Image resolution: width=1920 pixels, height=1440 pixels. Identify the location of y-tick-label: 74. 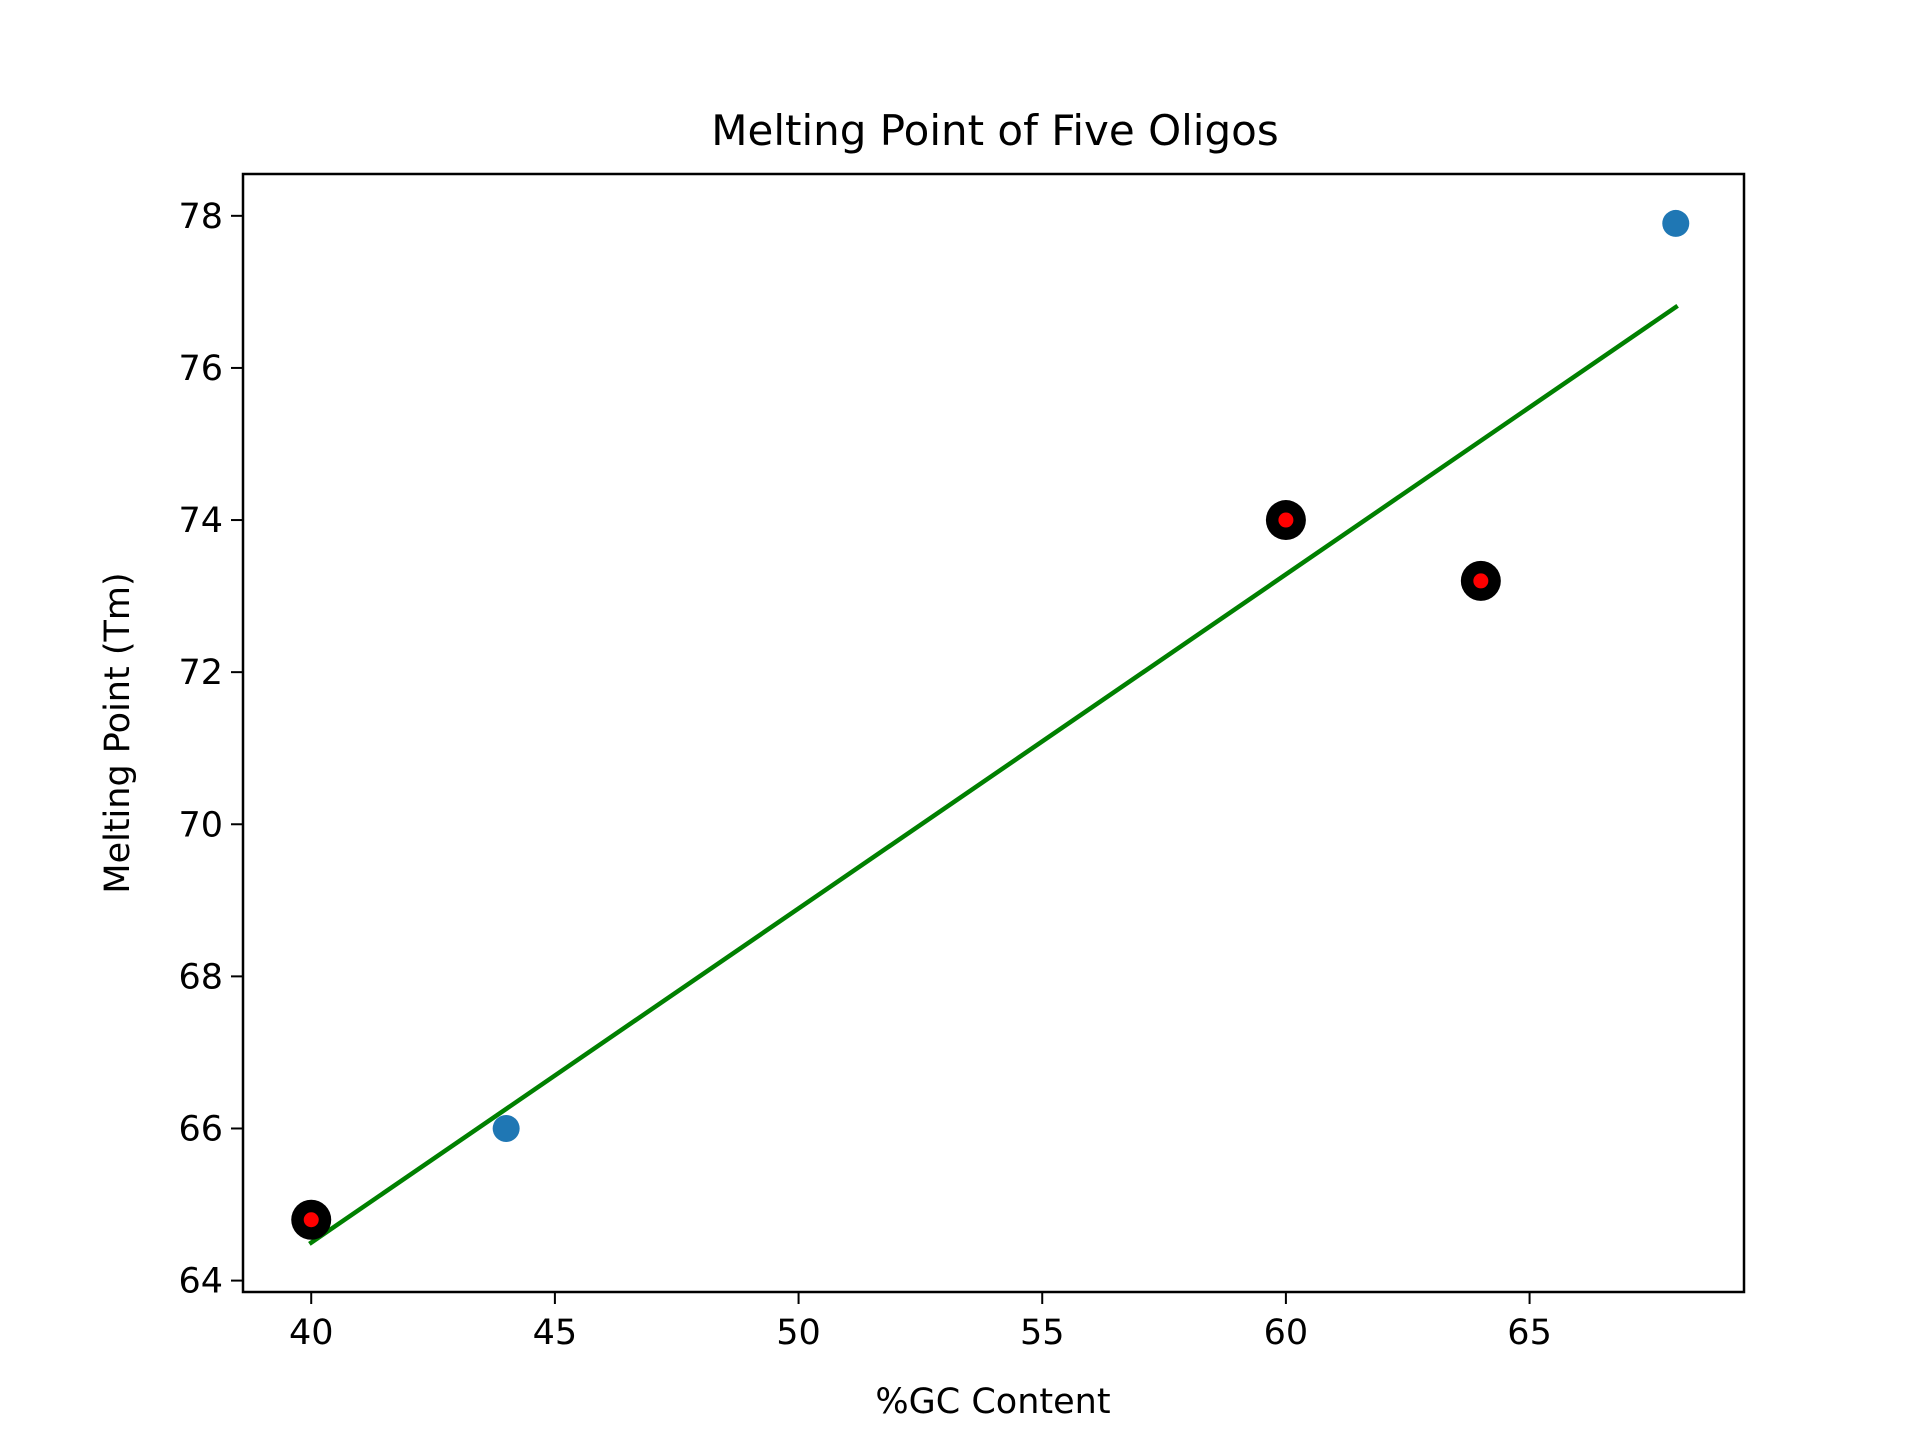
(200, 521).